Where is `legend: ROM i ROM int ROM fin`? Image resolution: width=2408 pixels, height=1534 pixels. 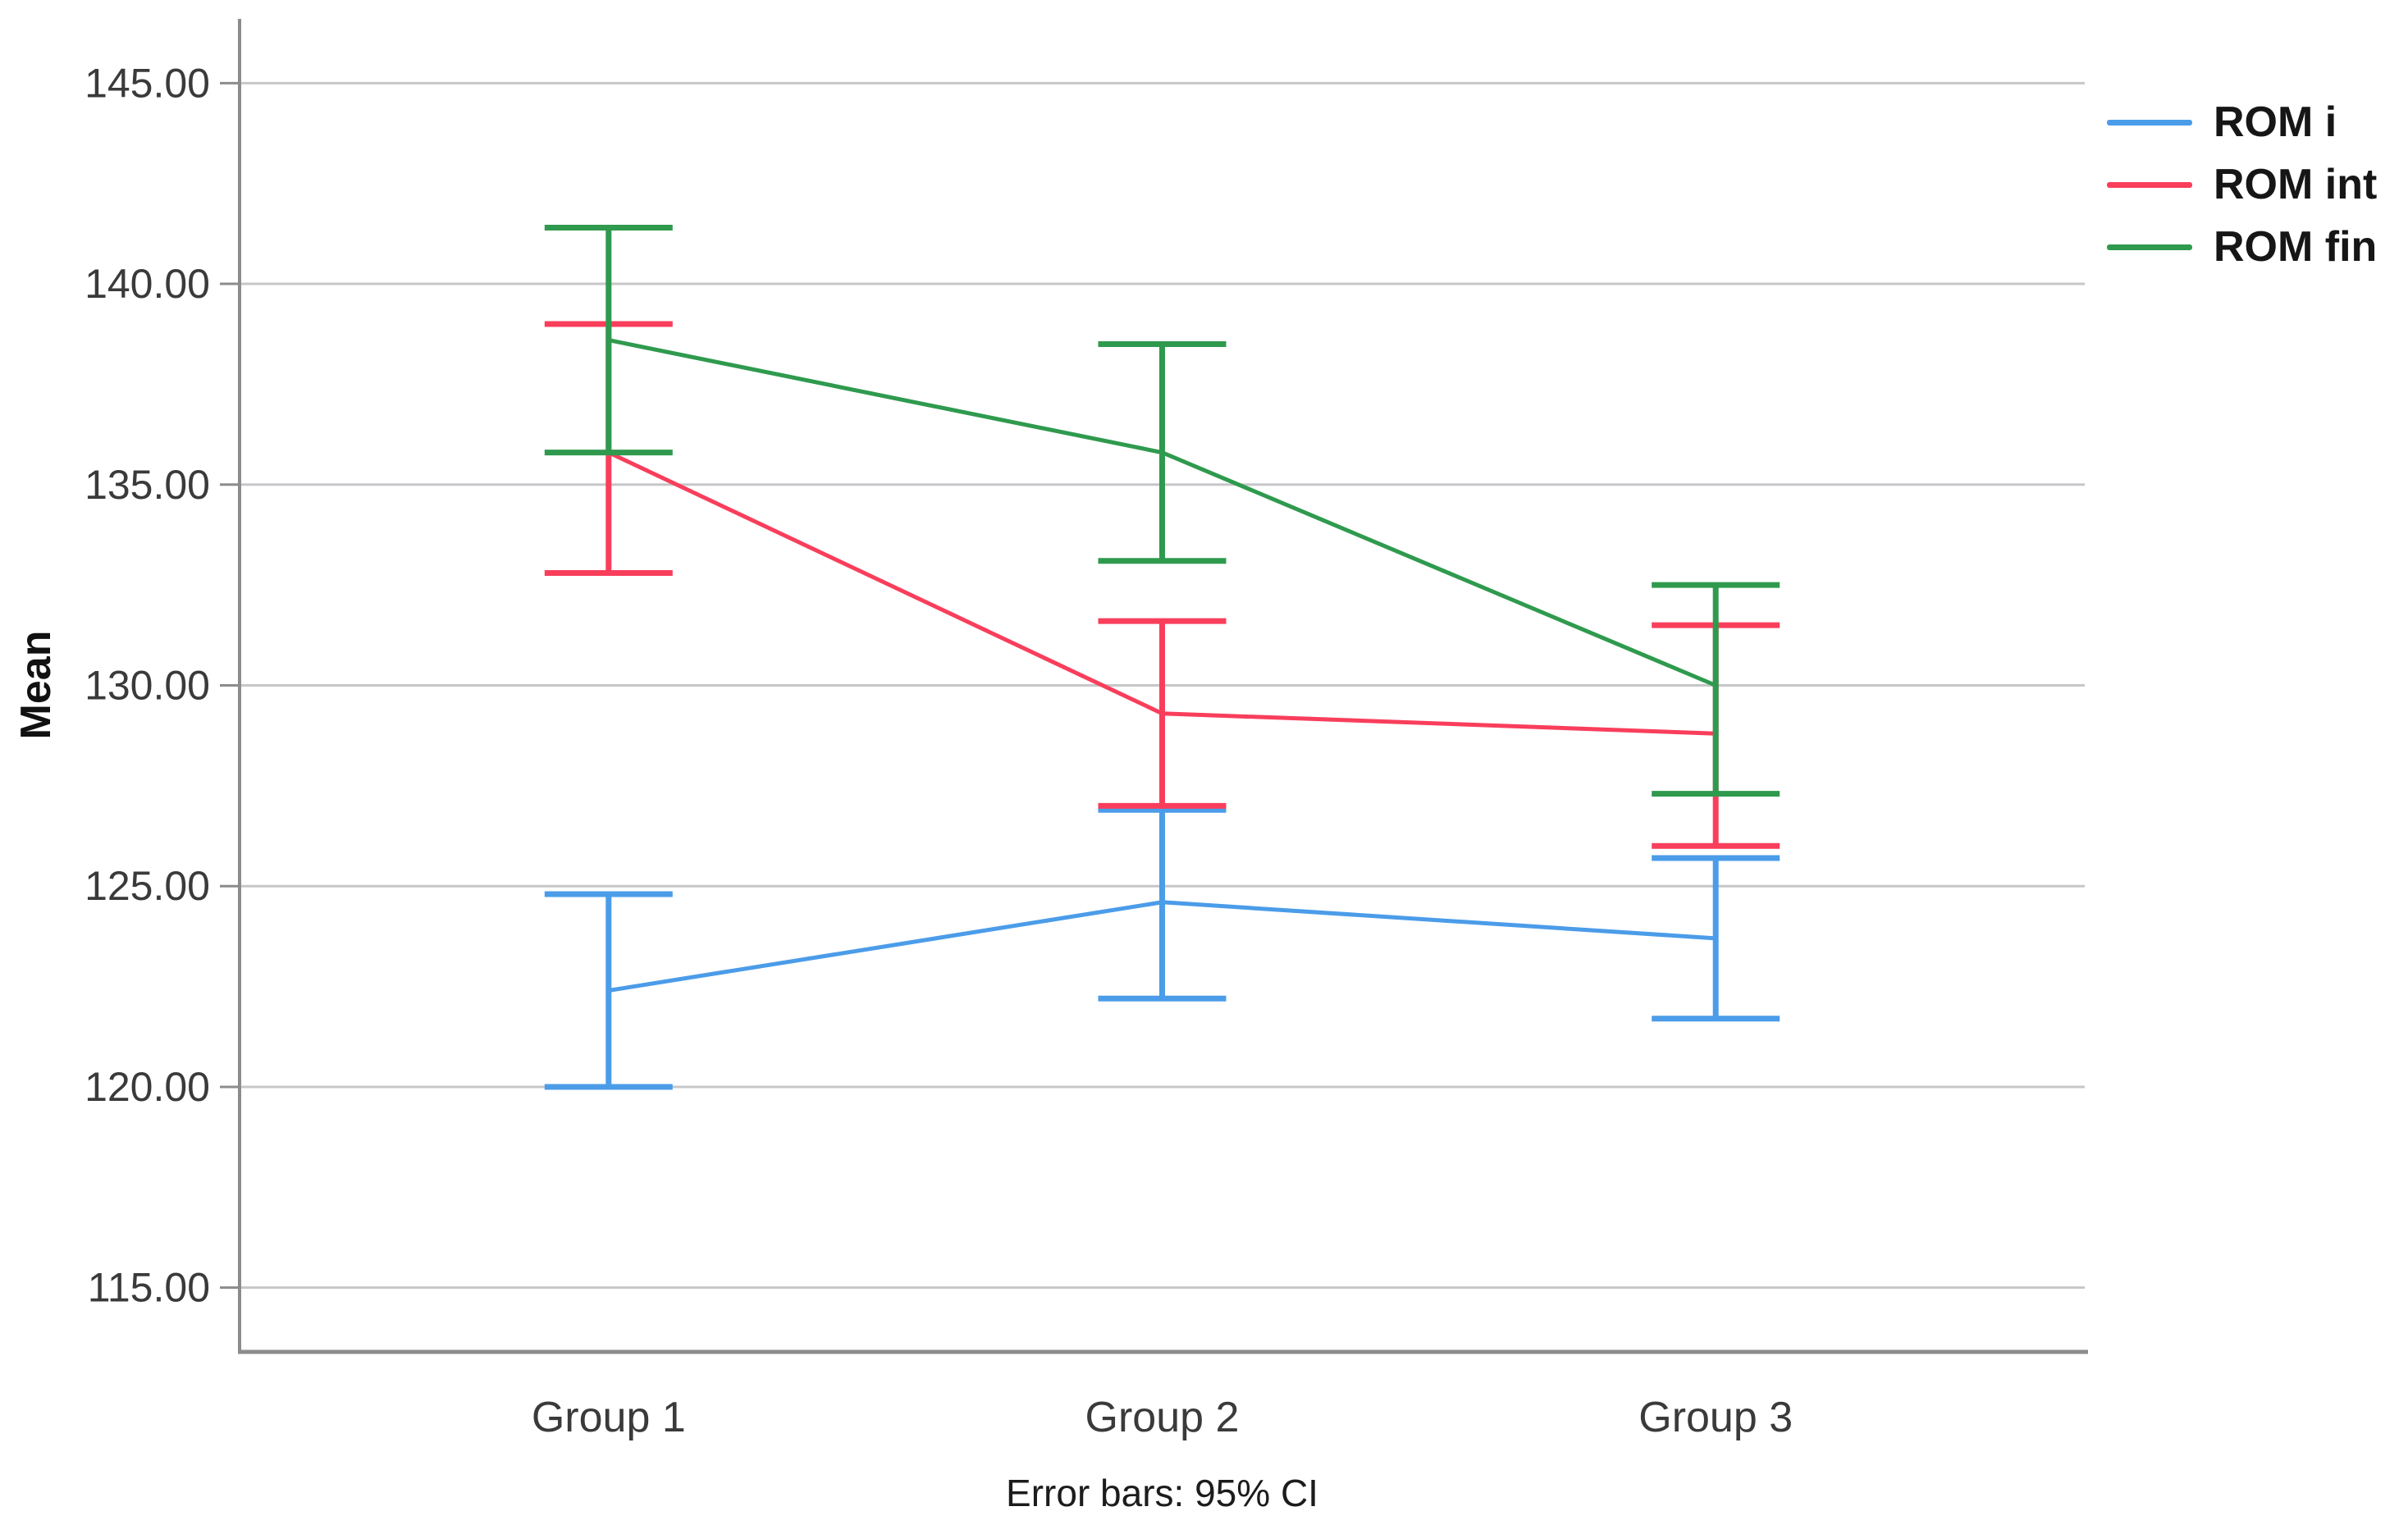
legend: ROM i ROM int ROM fin is located at coordinates (2242, 184).